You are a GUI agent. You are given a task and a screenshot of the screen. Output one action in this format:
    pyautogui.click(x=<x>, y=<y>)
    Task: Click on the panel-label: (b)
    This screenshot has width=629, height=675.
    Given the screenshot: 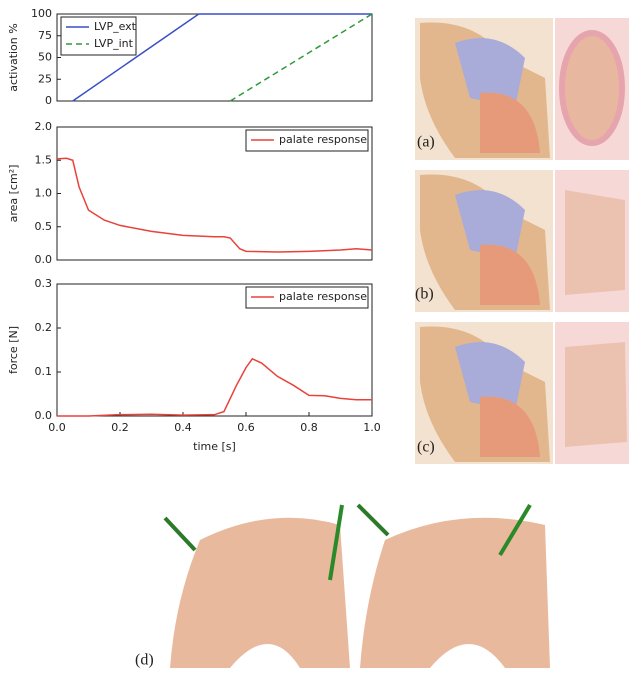 What is the action you would take?
    pyautogui.click(x=424, y=294)
    